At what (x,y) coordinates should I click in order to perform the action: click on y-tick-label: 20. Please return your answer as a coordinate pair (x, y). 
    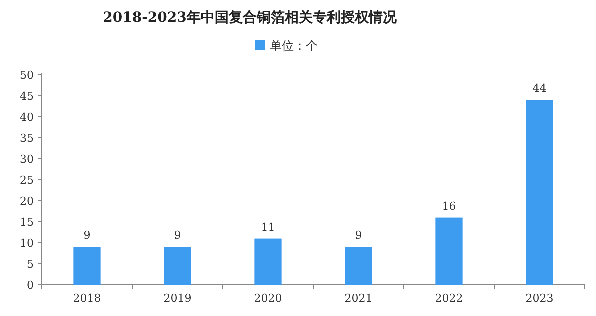
    Looking at the image, I should click on (27, 201).